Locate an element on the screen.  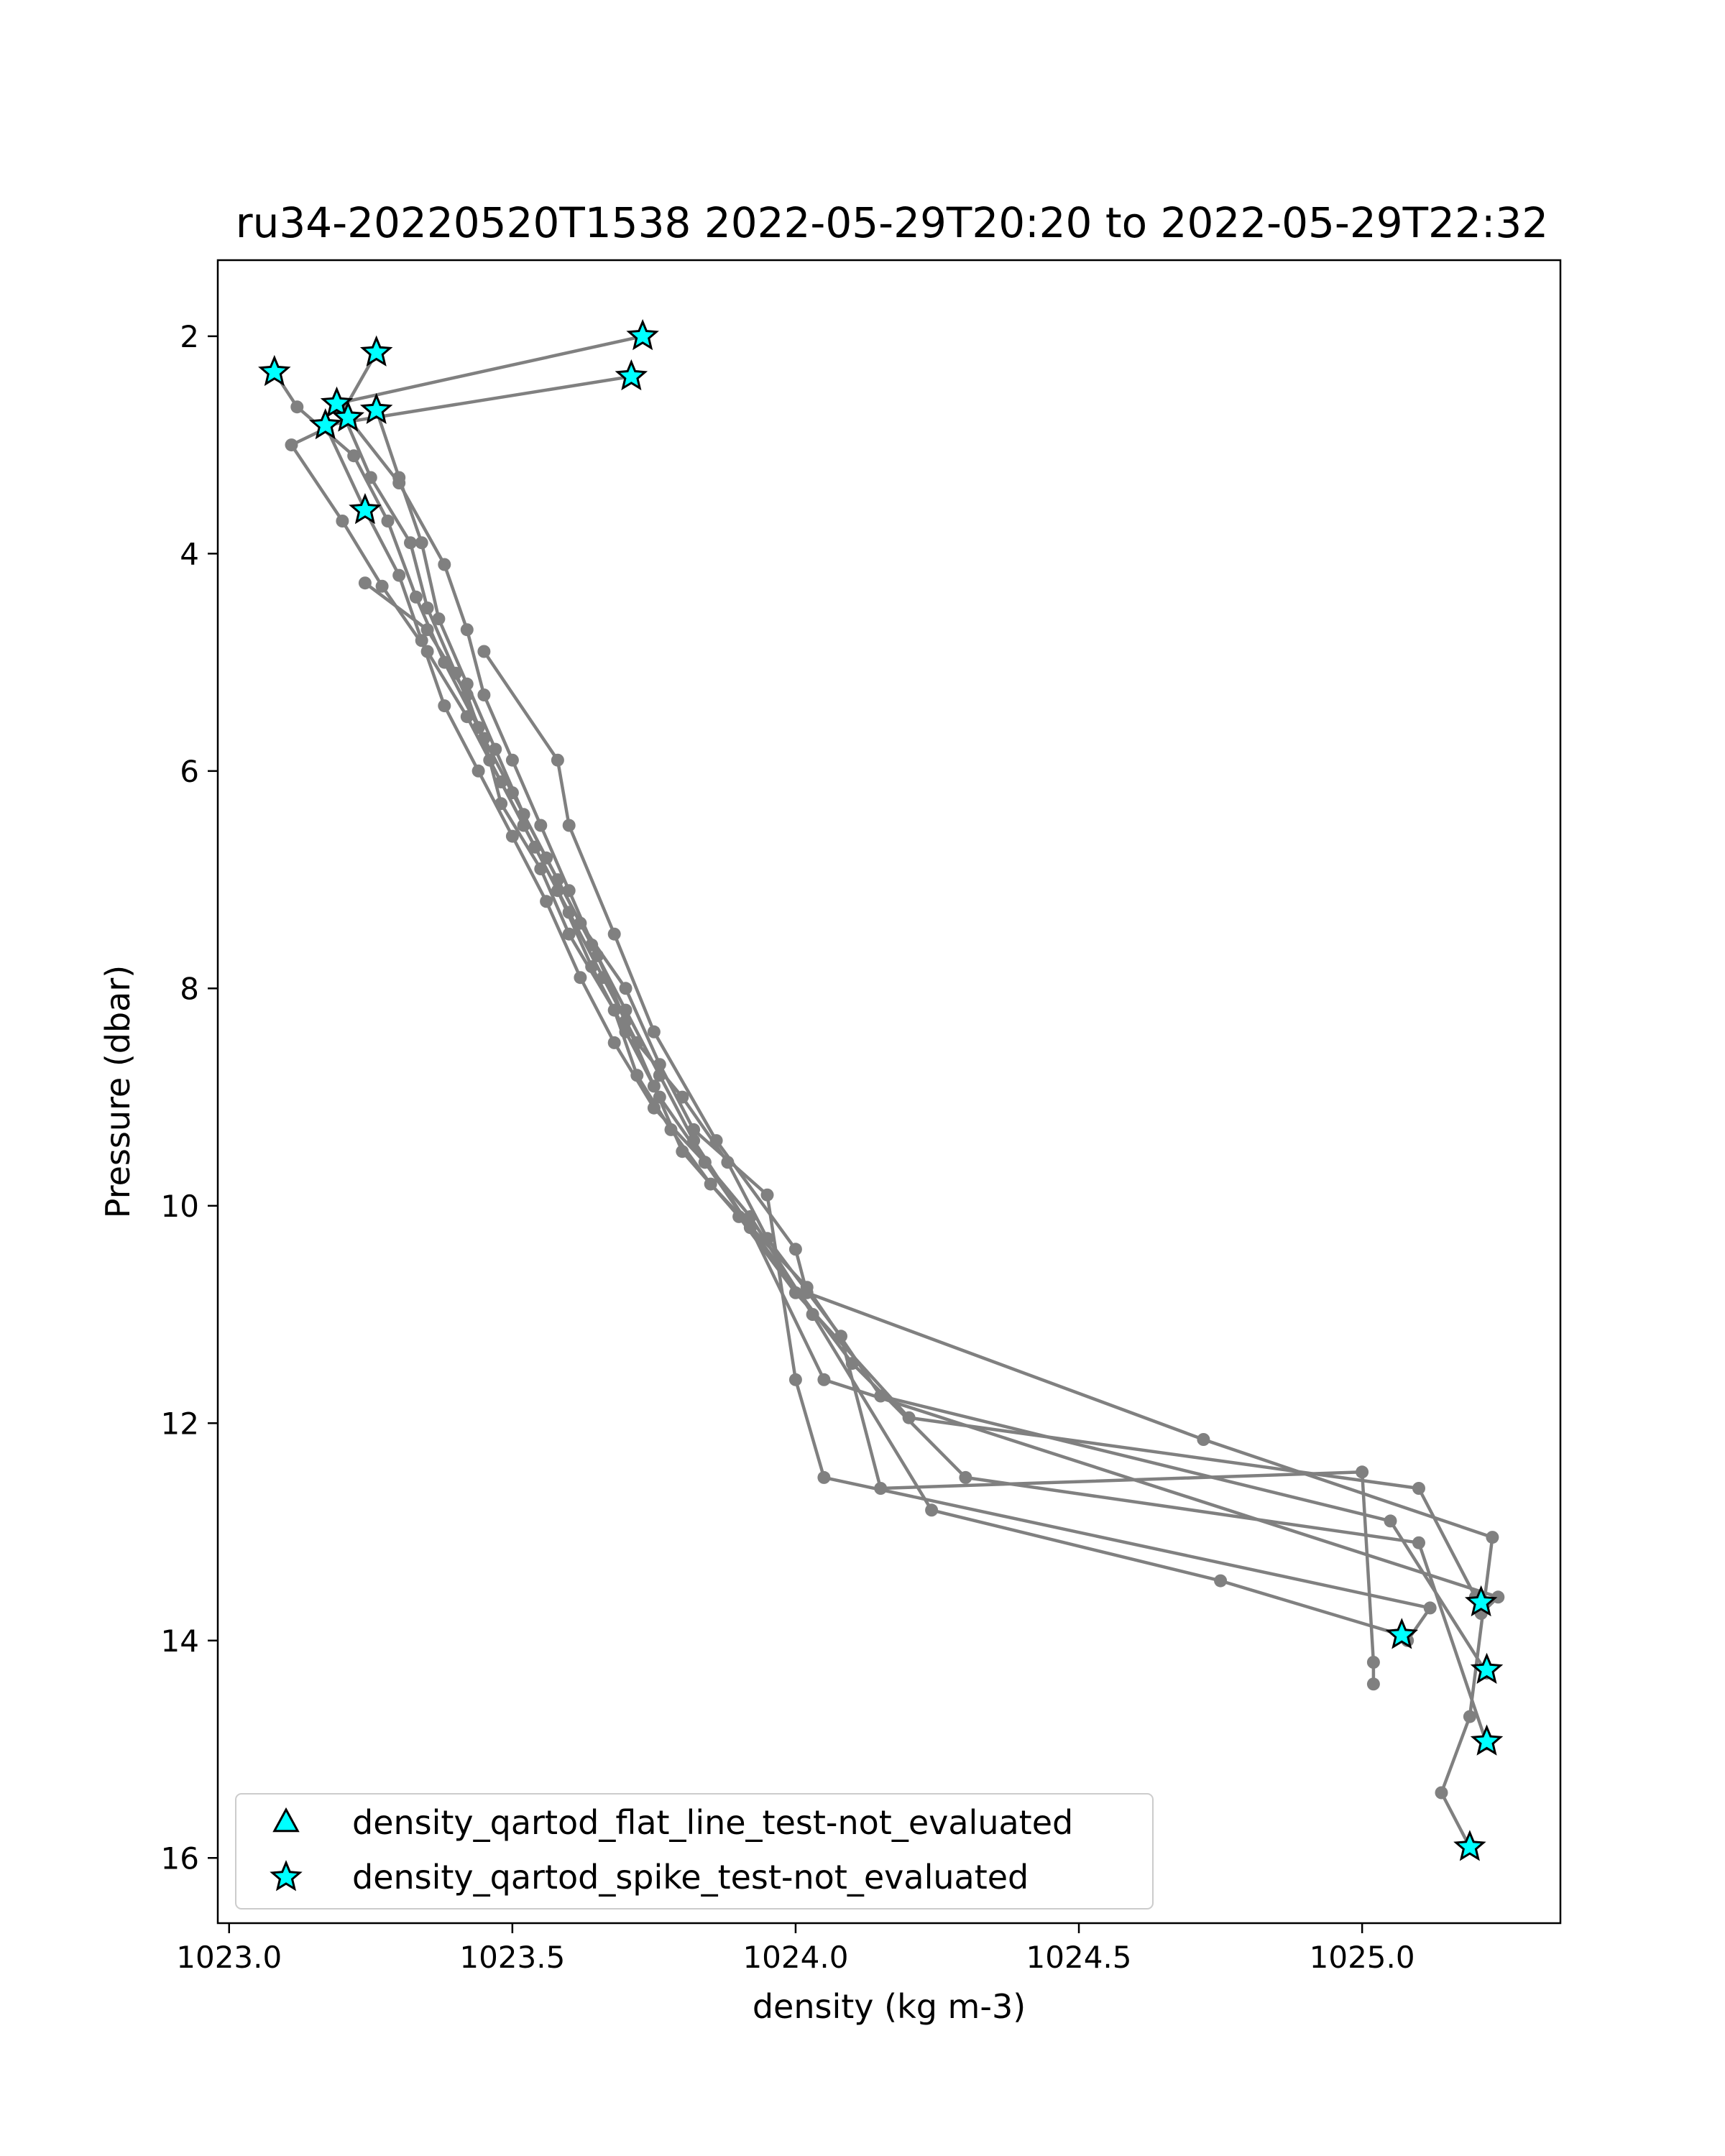
y-tick-label: 10 is located at coordinates (180, 1206).